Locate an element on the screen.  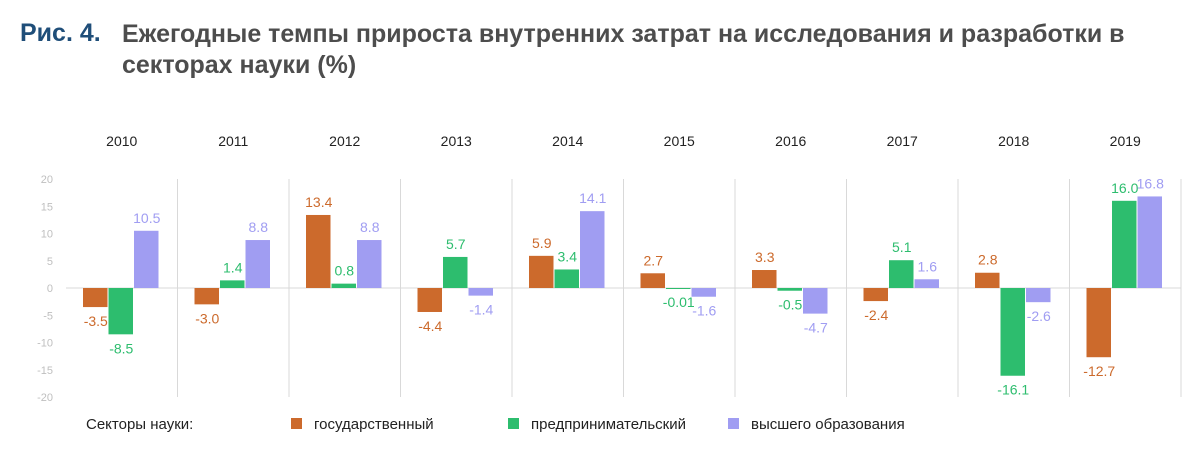
data-label-biz: -0.5 is located at coordinates (790, 305).